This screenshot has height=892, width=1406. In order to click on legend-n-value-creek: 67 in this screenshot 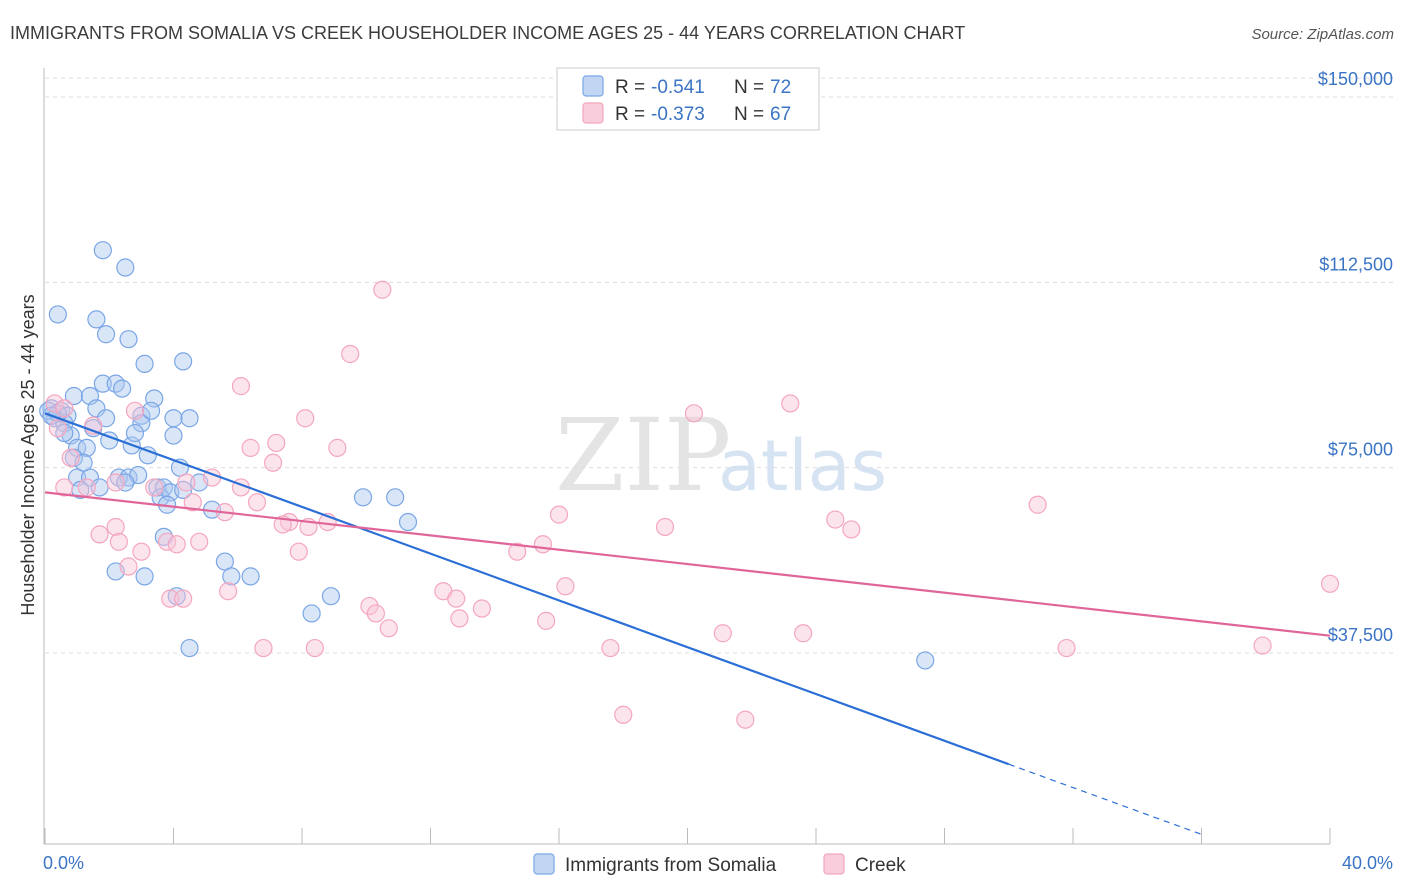, I will do `click(780, 114)`.